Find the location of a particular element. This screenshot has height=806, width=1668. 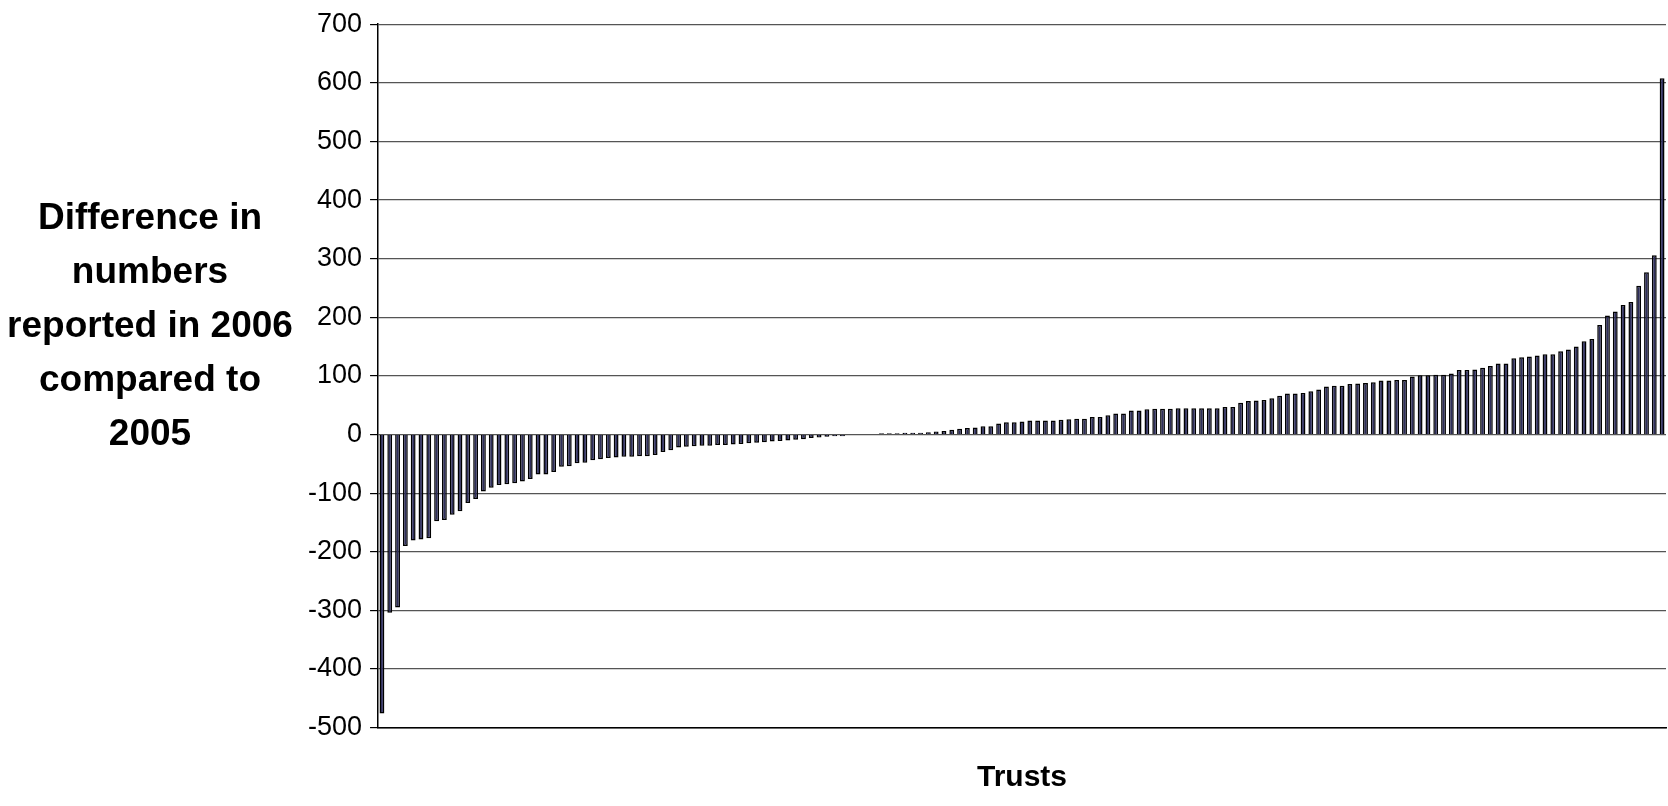

y-tick-label: 600 is located at coordinates (339, 81).